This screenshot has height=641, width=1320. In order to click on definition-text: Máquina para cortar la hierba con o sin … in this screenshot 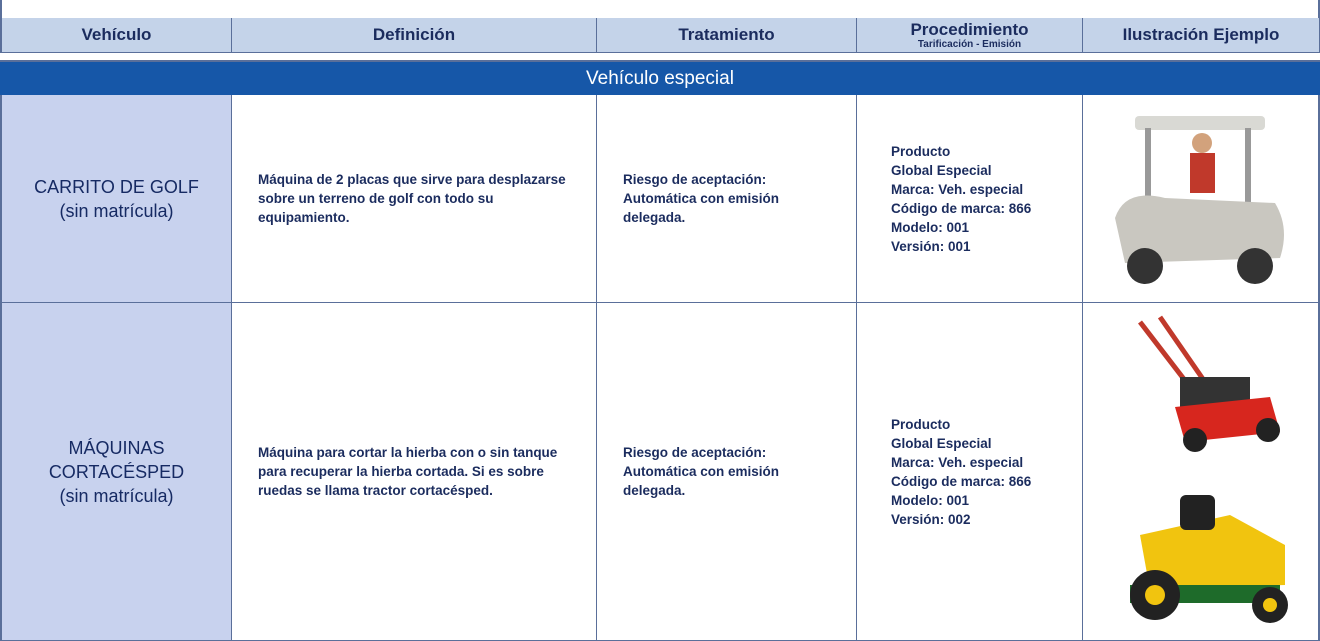, I will do `click(408, 471)`.